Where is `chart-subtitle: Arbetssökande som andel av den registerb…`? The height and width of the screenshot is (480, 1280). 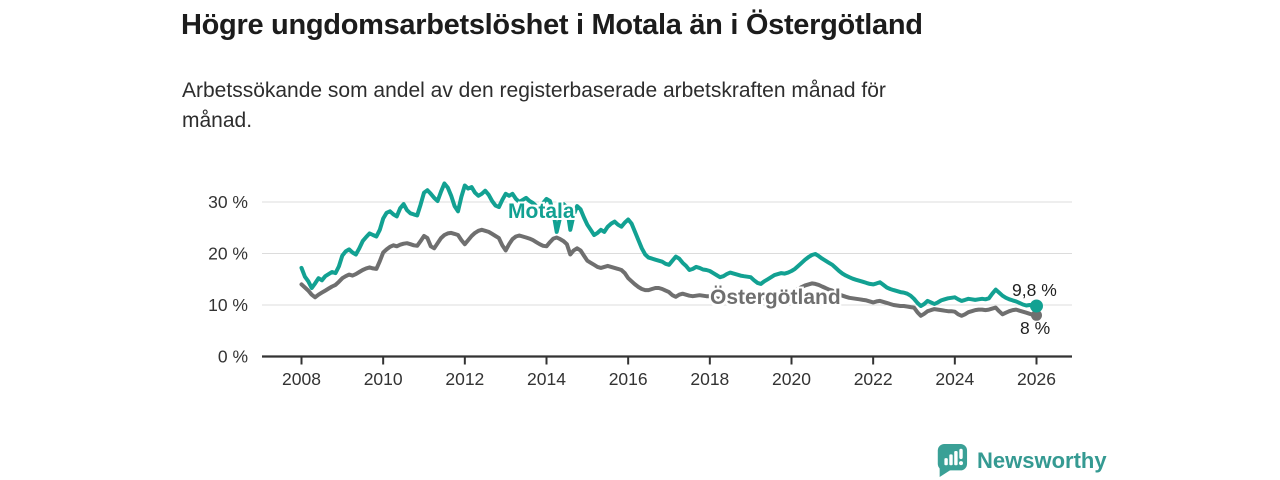 chart-subtitle: Arbetssökande som andel av den registerb… is located at coordinates (534, 106).